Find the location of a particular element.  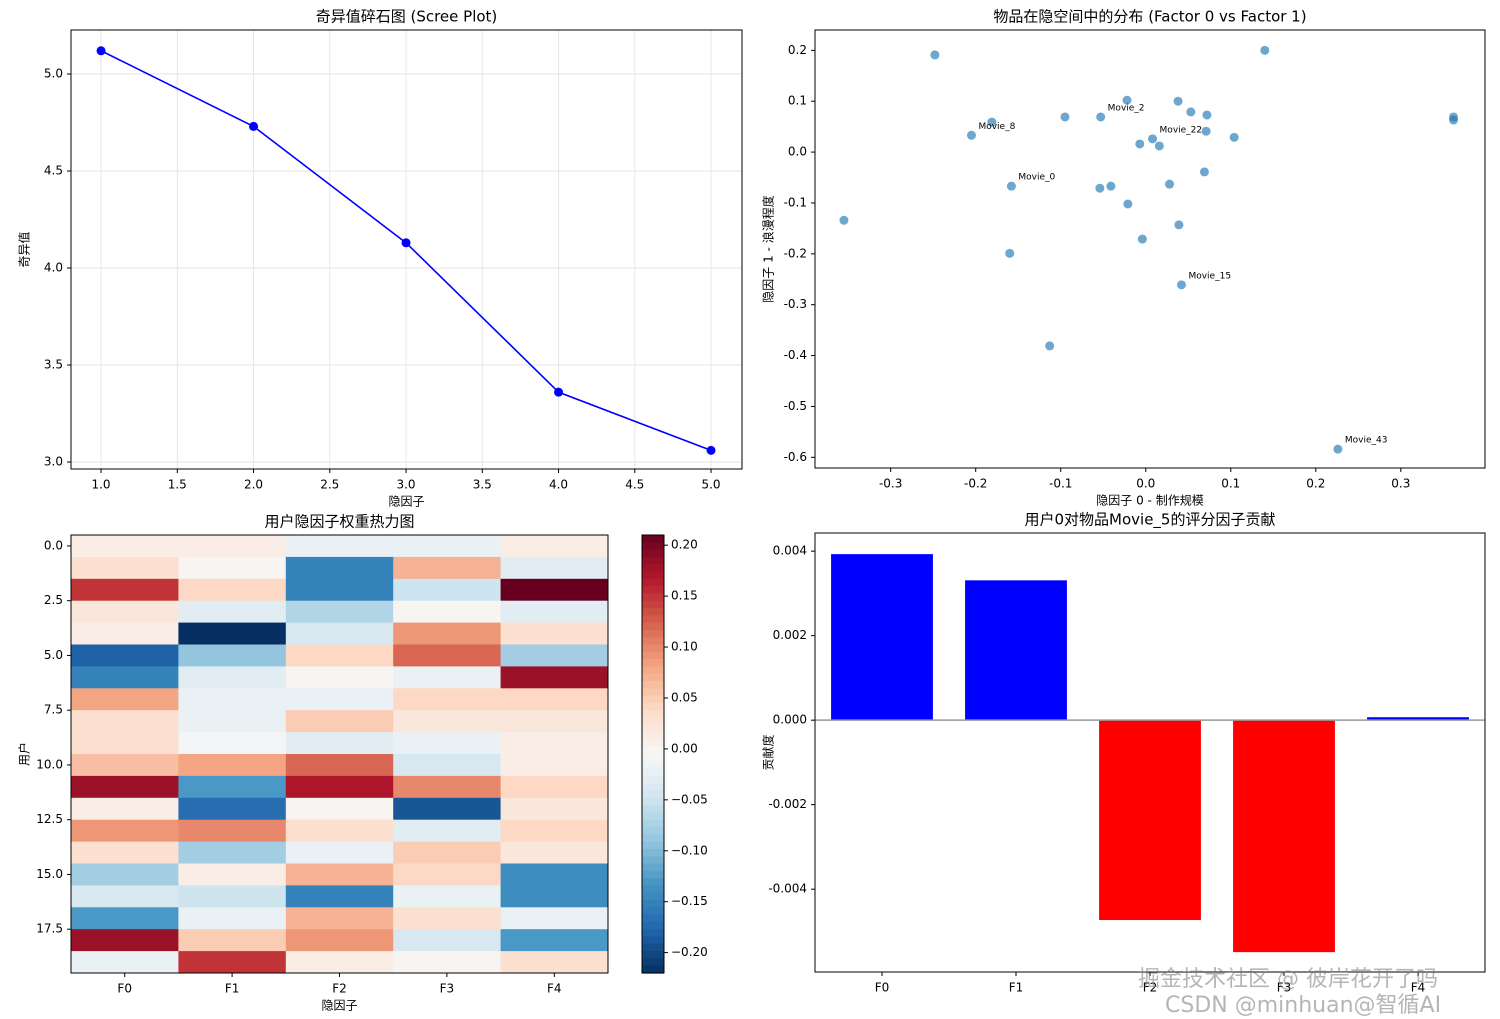

y-tick-label: -0.5 is located at coordinates (795, 406).